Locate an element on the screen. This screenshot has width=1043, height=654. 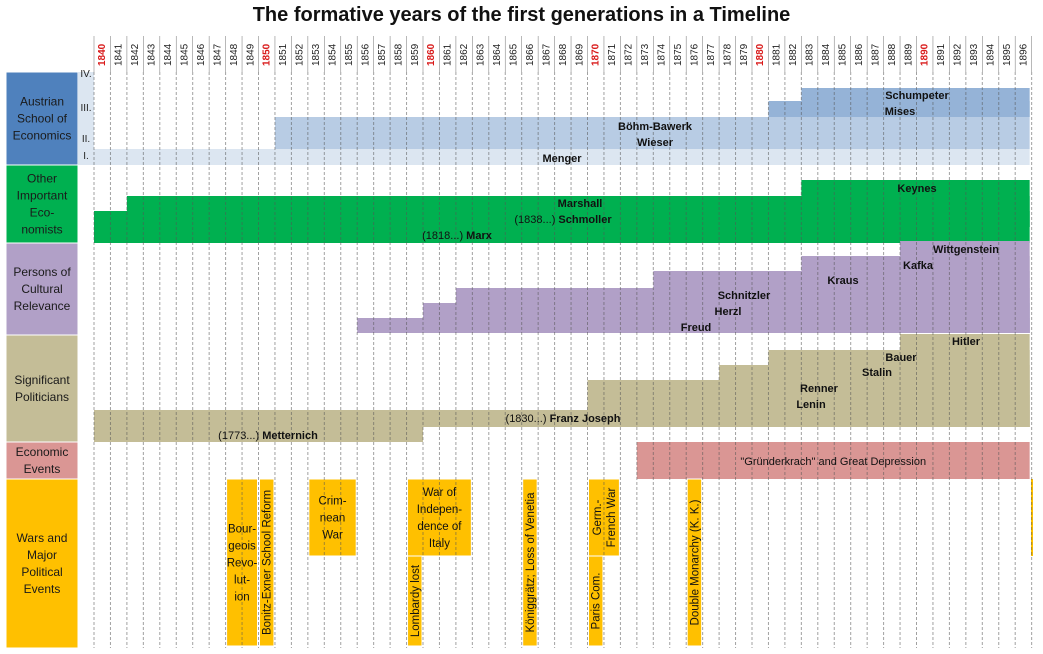
event-label: Königgrätz; Loss of Venetia is located at coordinates (531, 562).